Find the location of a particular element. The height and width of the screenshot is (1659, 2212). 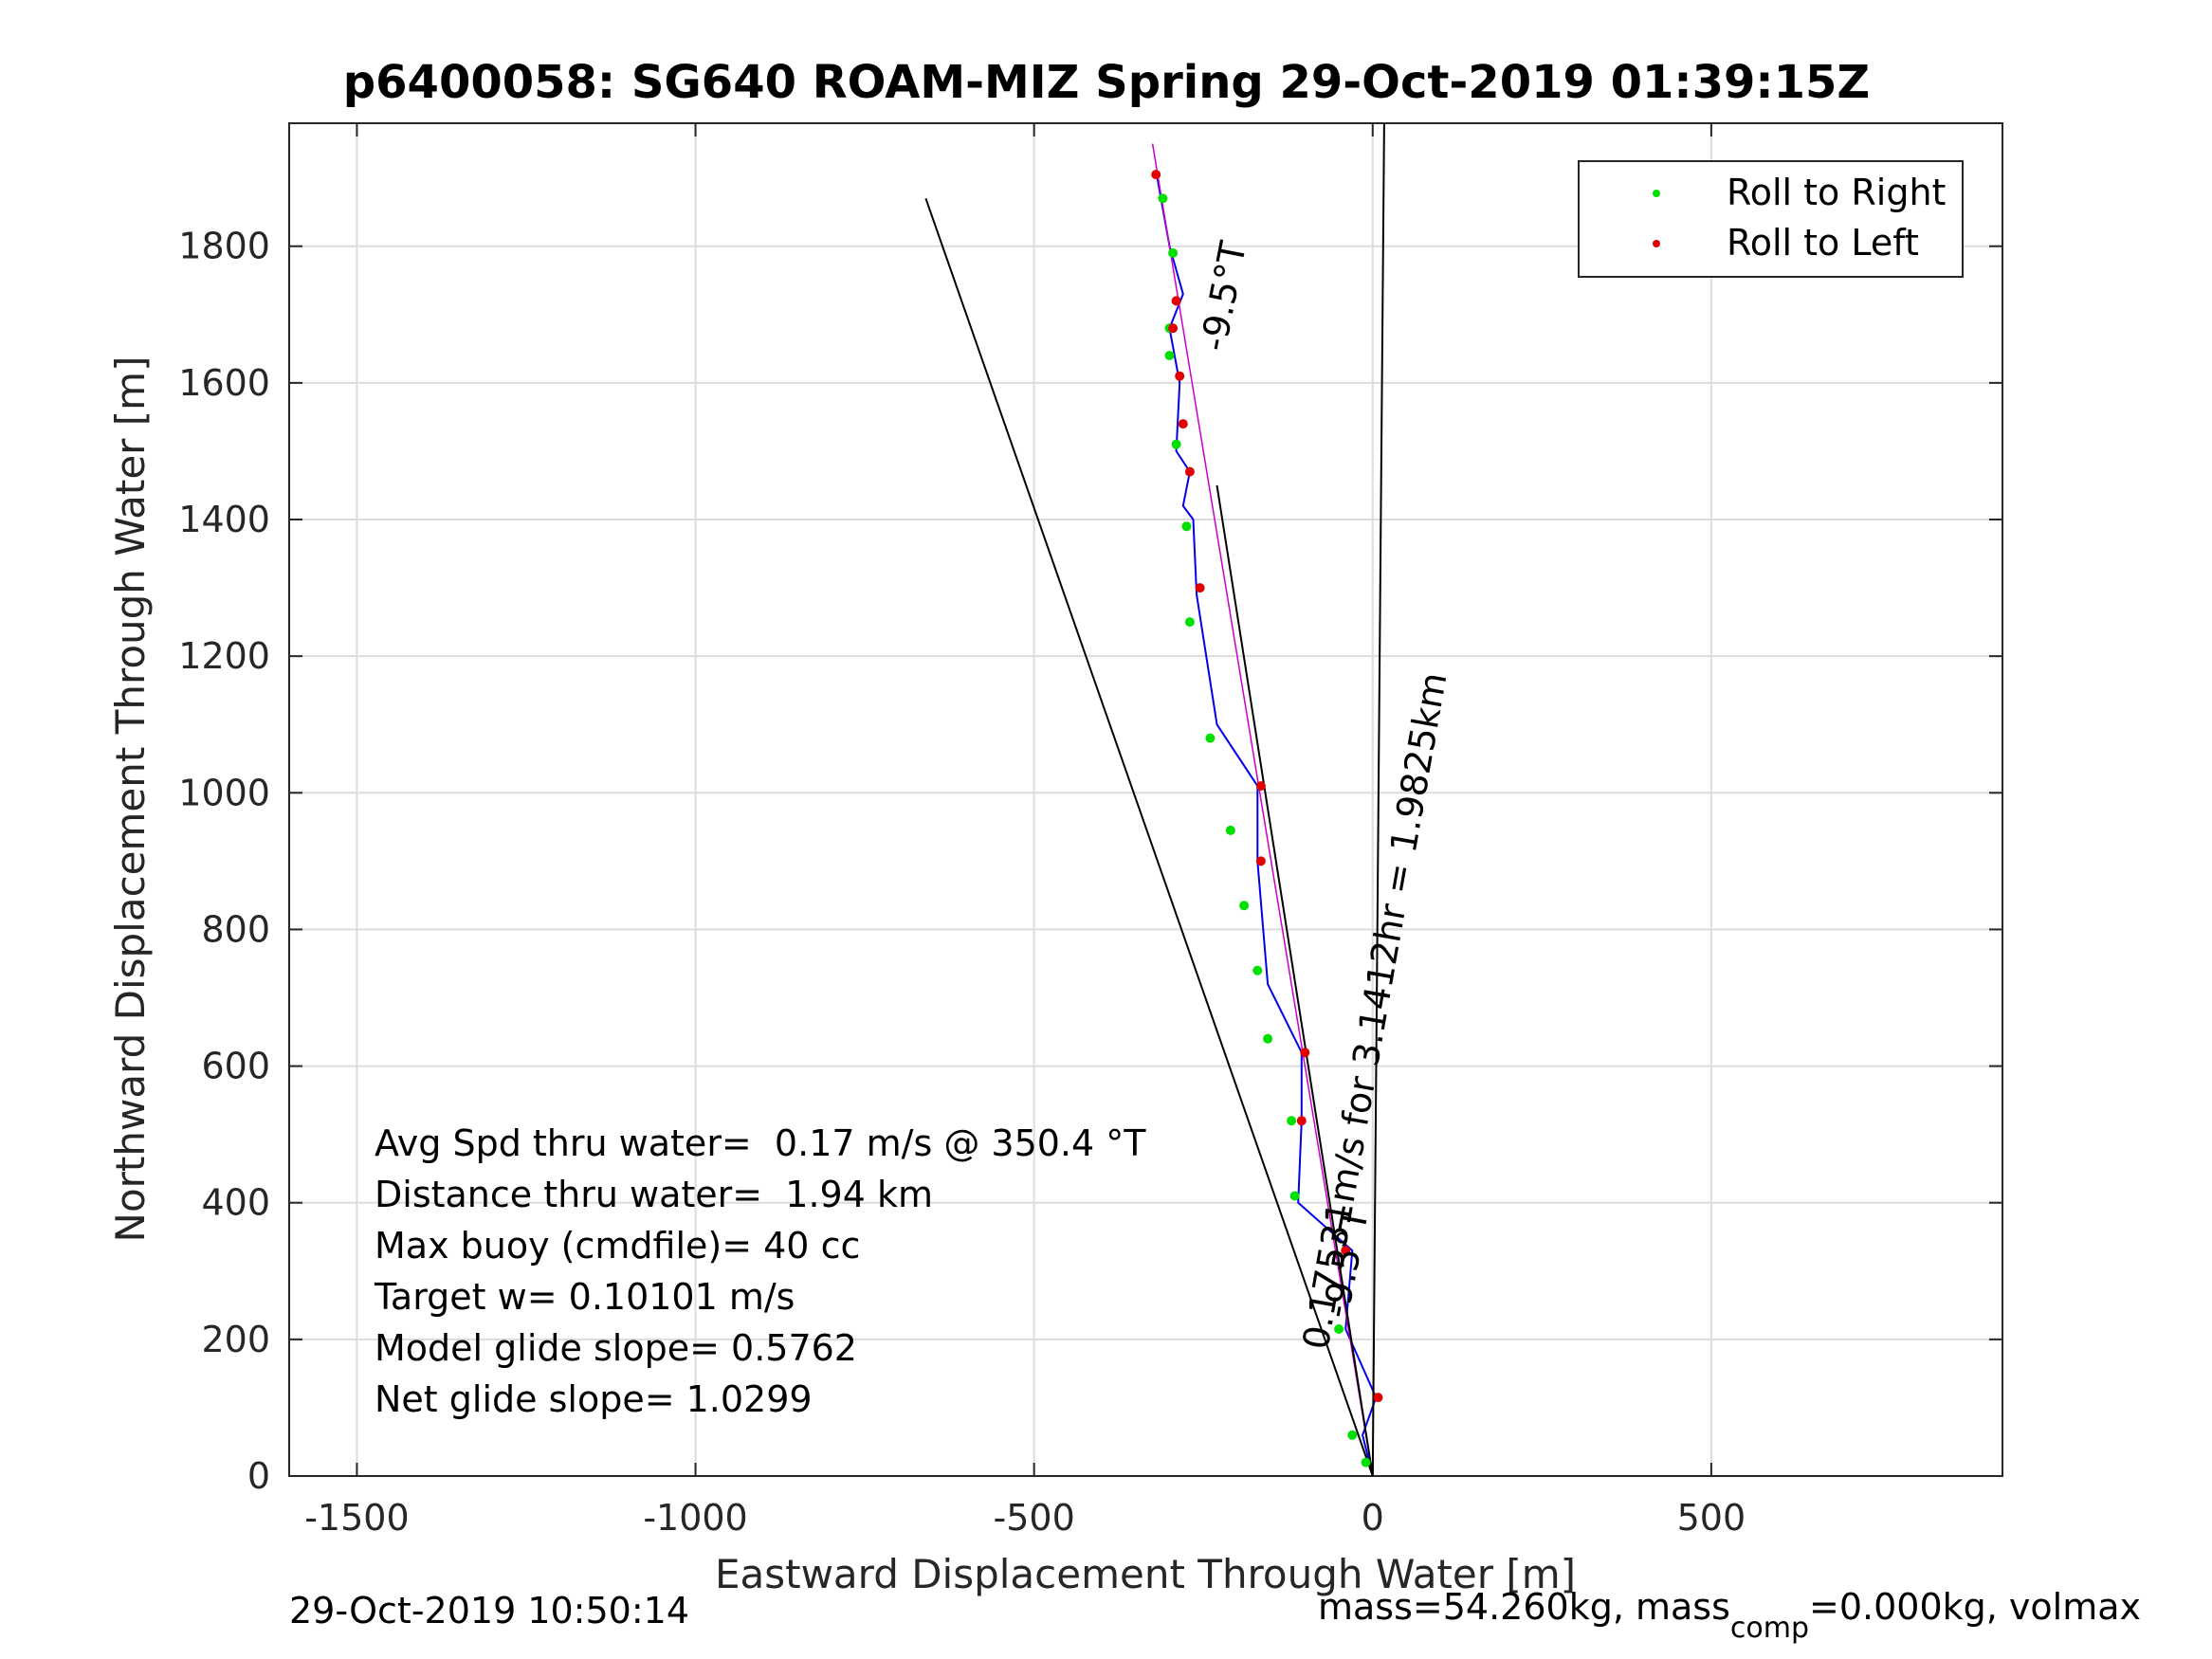

stat-avg-speed: Avg Spd thru water= 0.17 m/s @ 350.4 °T is located at coordinates (760, 1143).